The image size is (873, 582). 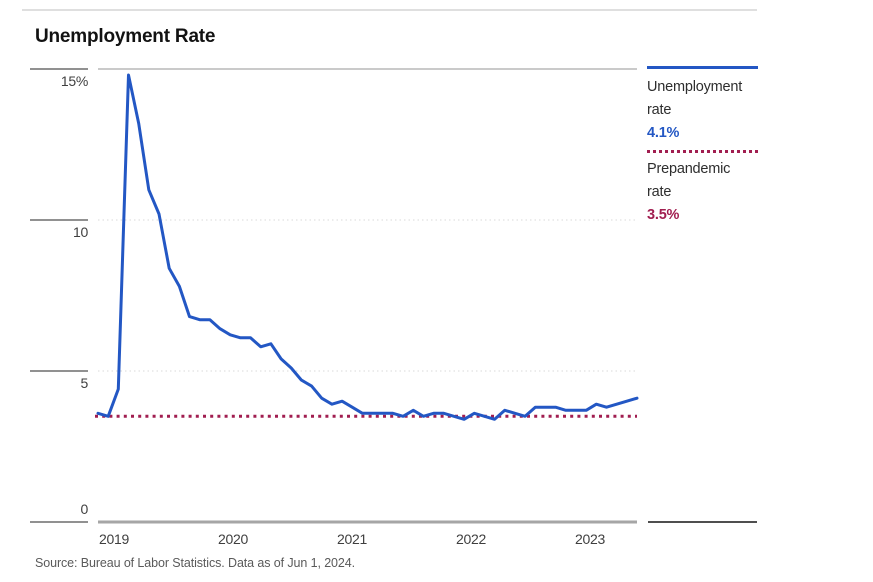 I want to click on top-border-rule, so click(x=389, y=10).